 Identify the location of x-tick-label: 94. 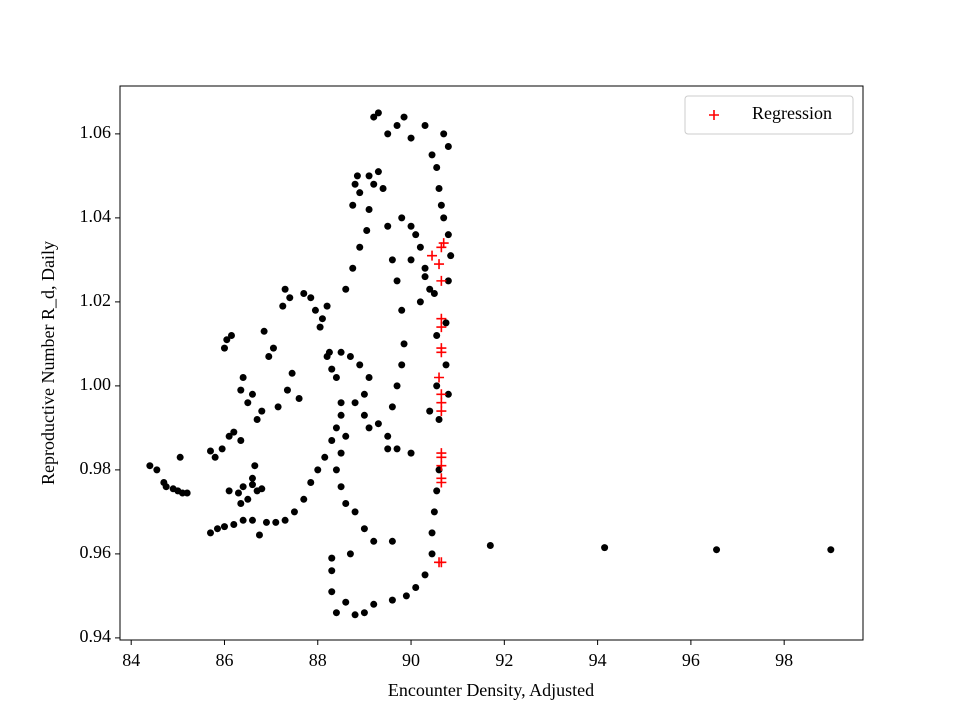
(598, 660).